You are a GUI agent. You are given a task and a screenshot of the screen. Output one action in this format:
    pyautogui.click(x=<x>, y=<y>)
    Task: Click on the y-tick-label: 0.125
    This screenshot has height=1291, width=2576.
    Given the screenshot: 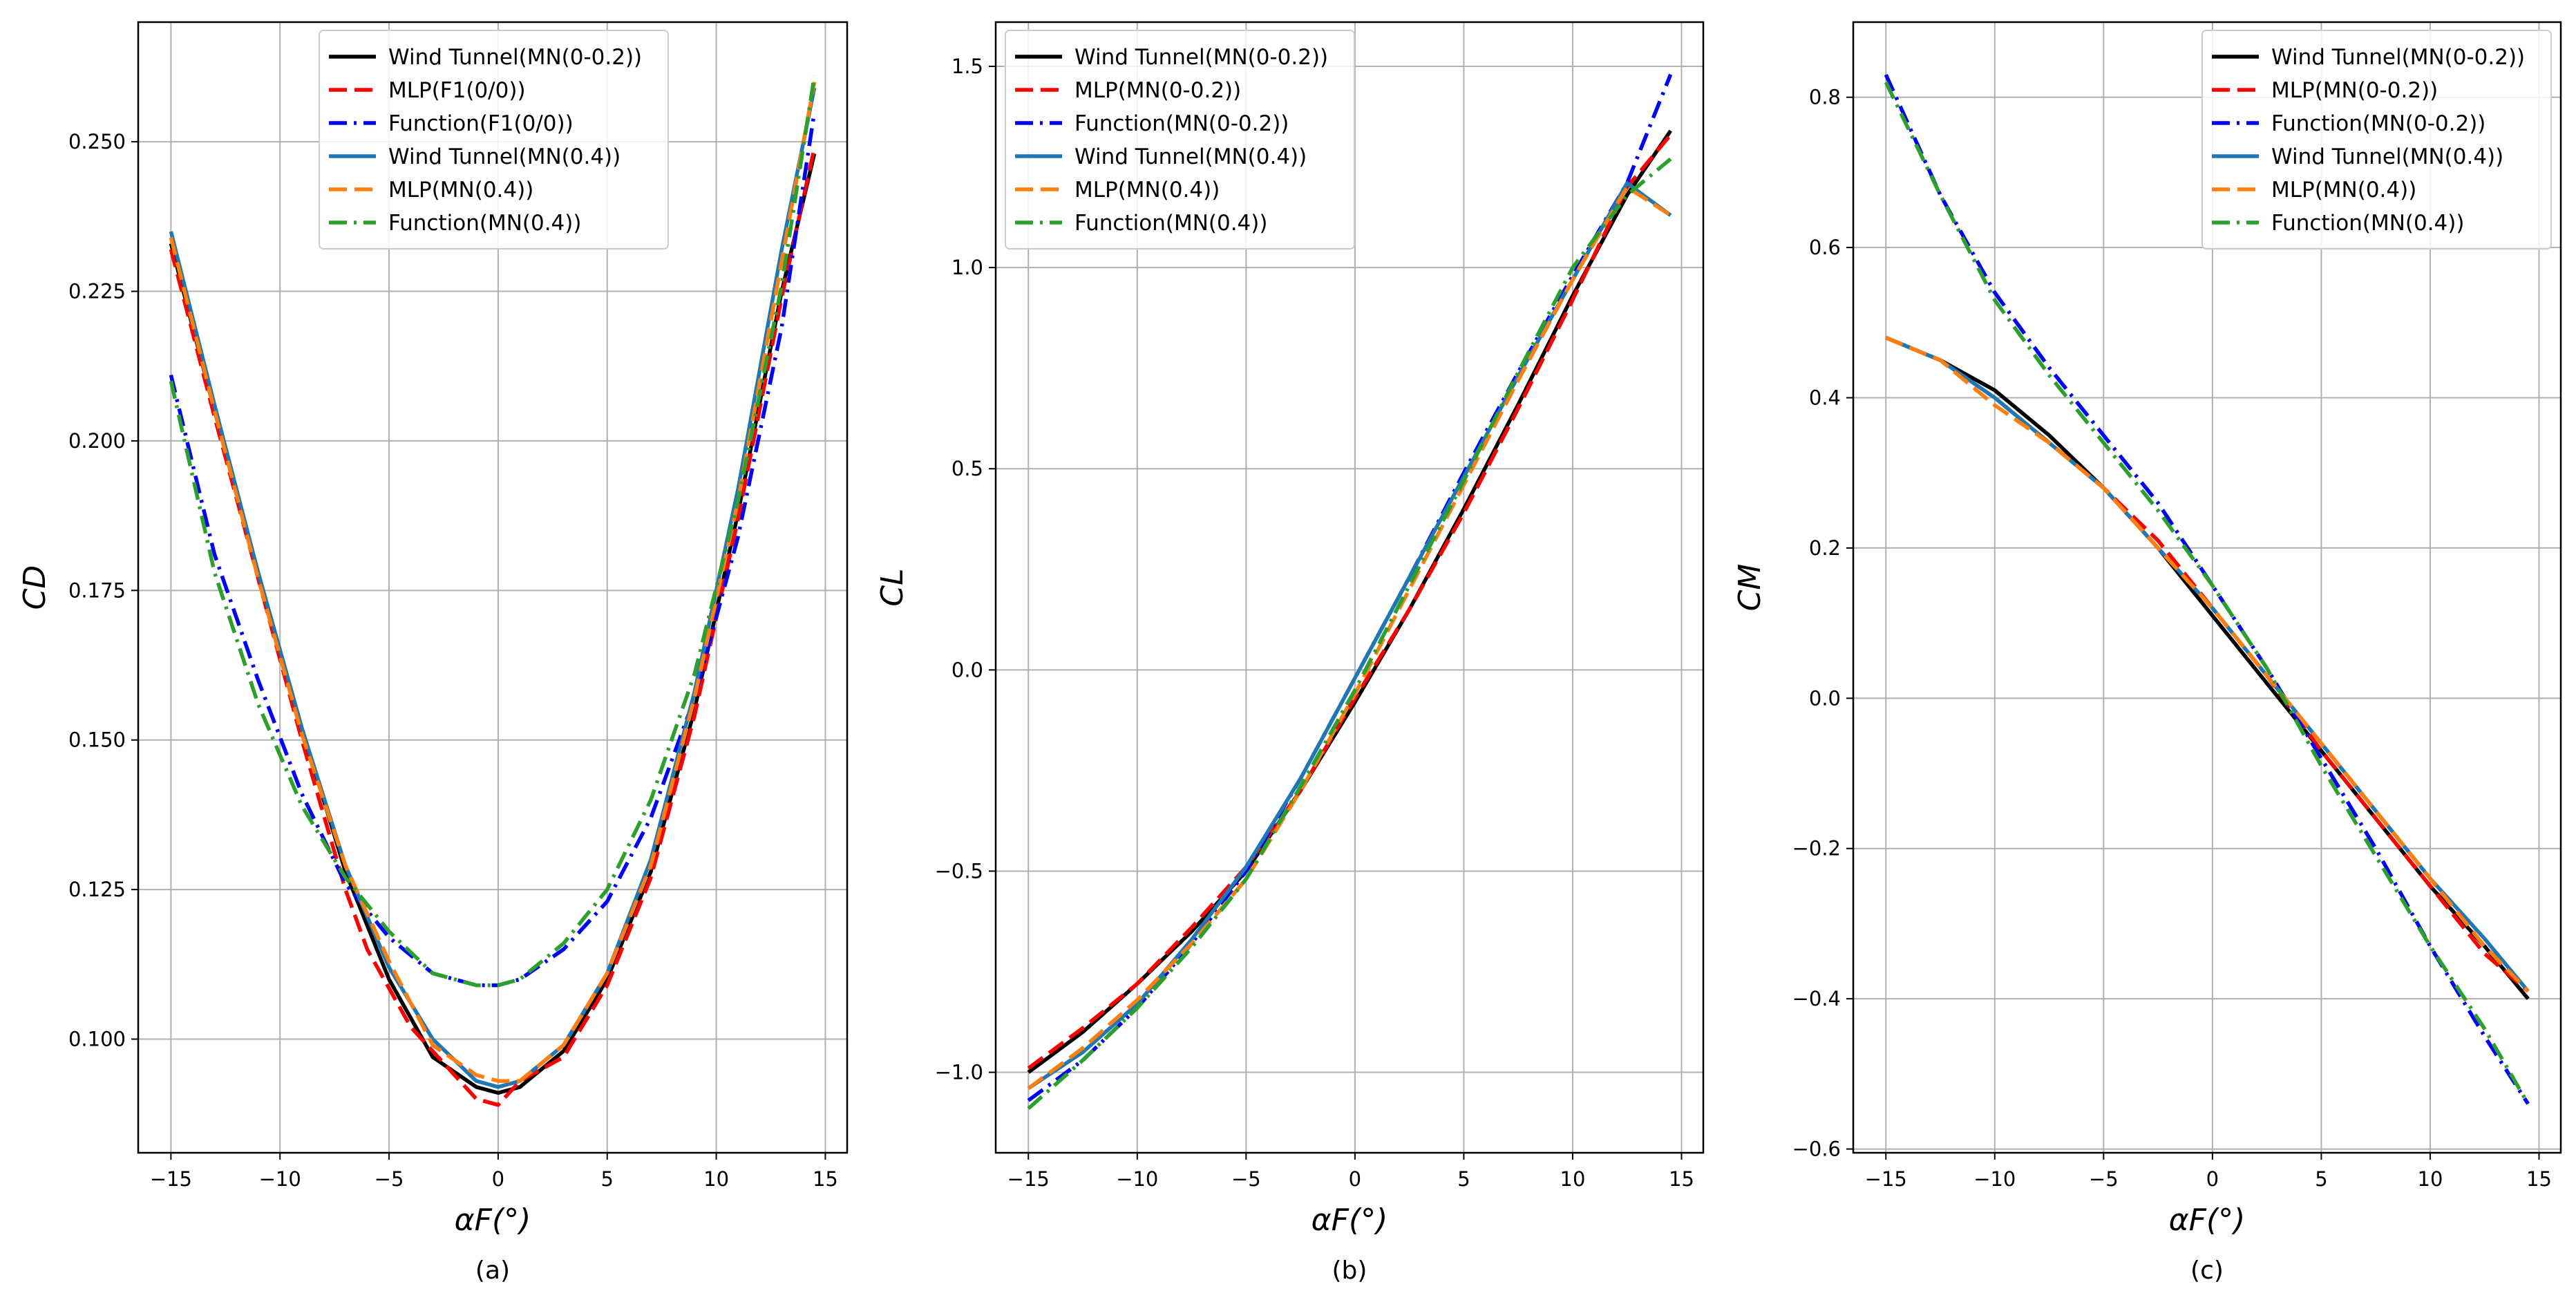 What is the action you would take?
    pyautogui.click(x=97, y=889)
    